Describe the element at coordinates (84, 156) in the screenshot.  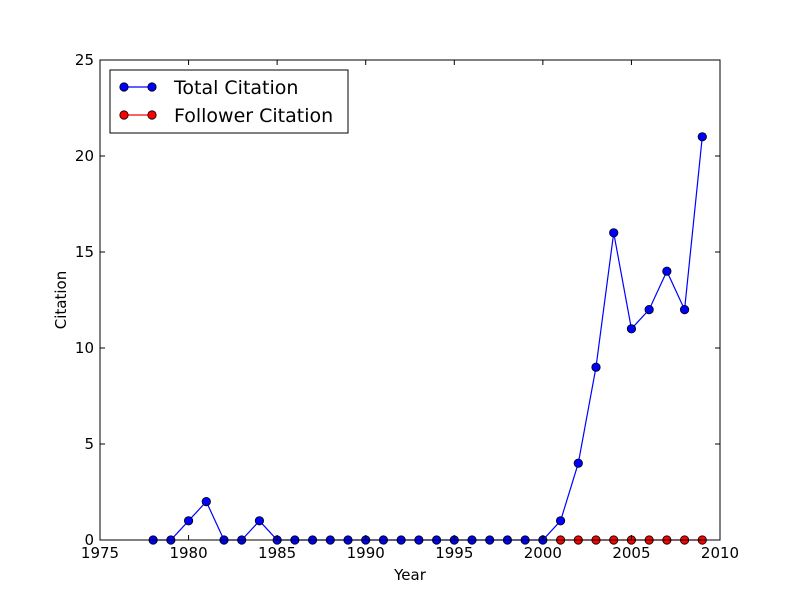
I see `y-tick-label: 20` at that location.